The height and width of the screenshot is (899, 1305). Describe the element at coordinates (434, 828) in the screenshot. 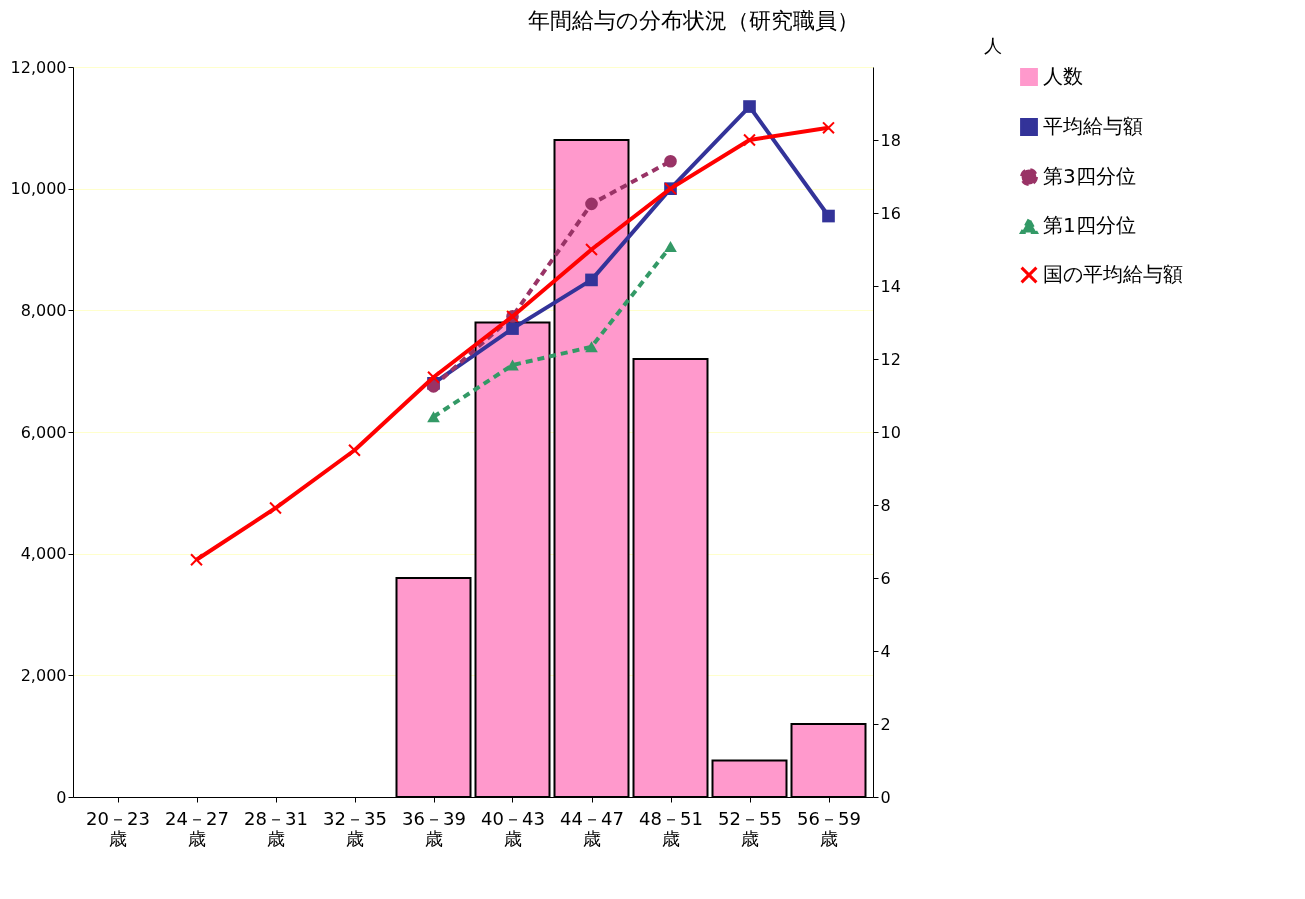

I see `x-tick-label: 36－39 歳` at that location.